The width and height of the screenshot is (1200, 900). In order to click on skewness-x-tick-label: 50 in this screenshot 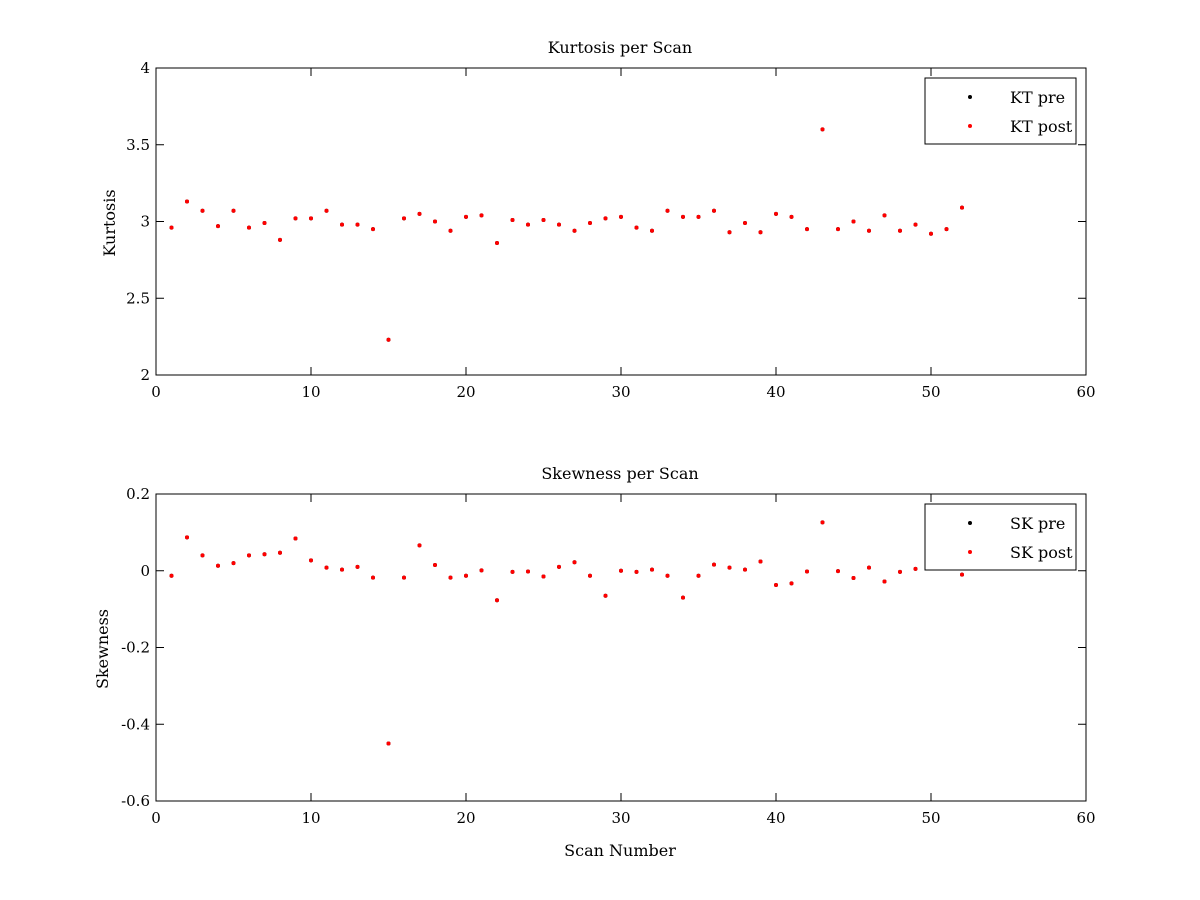, I will do `click(930, 818)`.